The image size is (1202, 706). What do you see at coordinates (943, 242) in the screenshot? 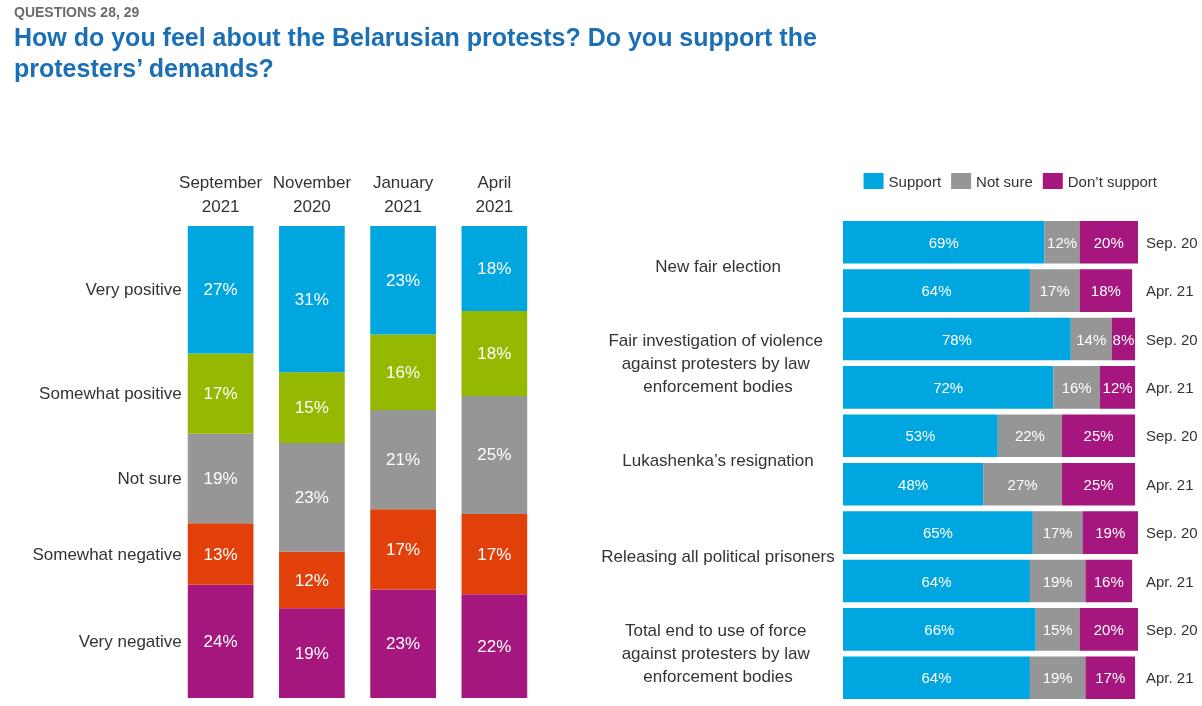
I see `data-label: 69%` at bounding box center [943, 242].